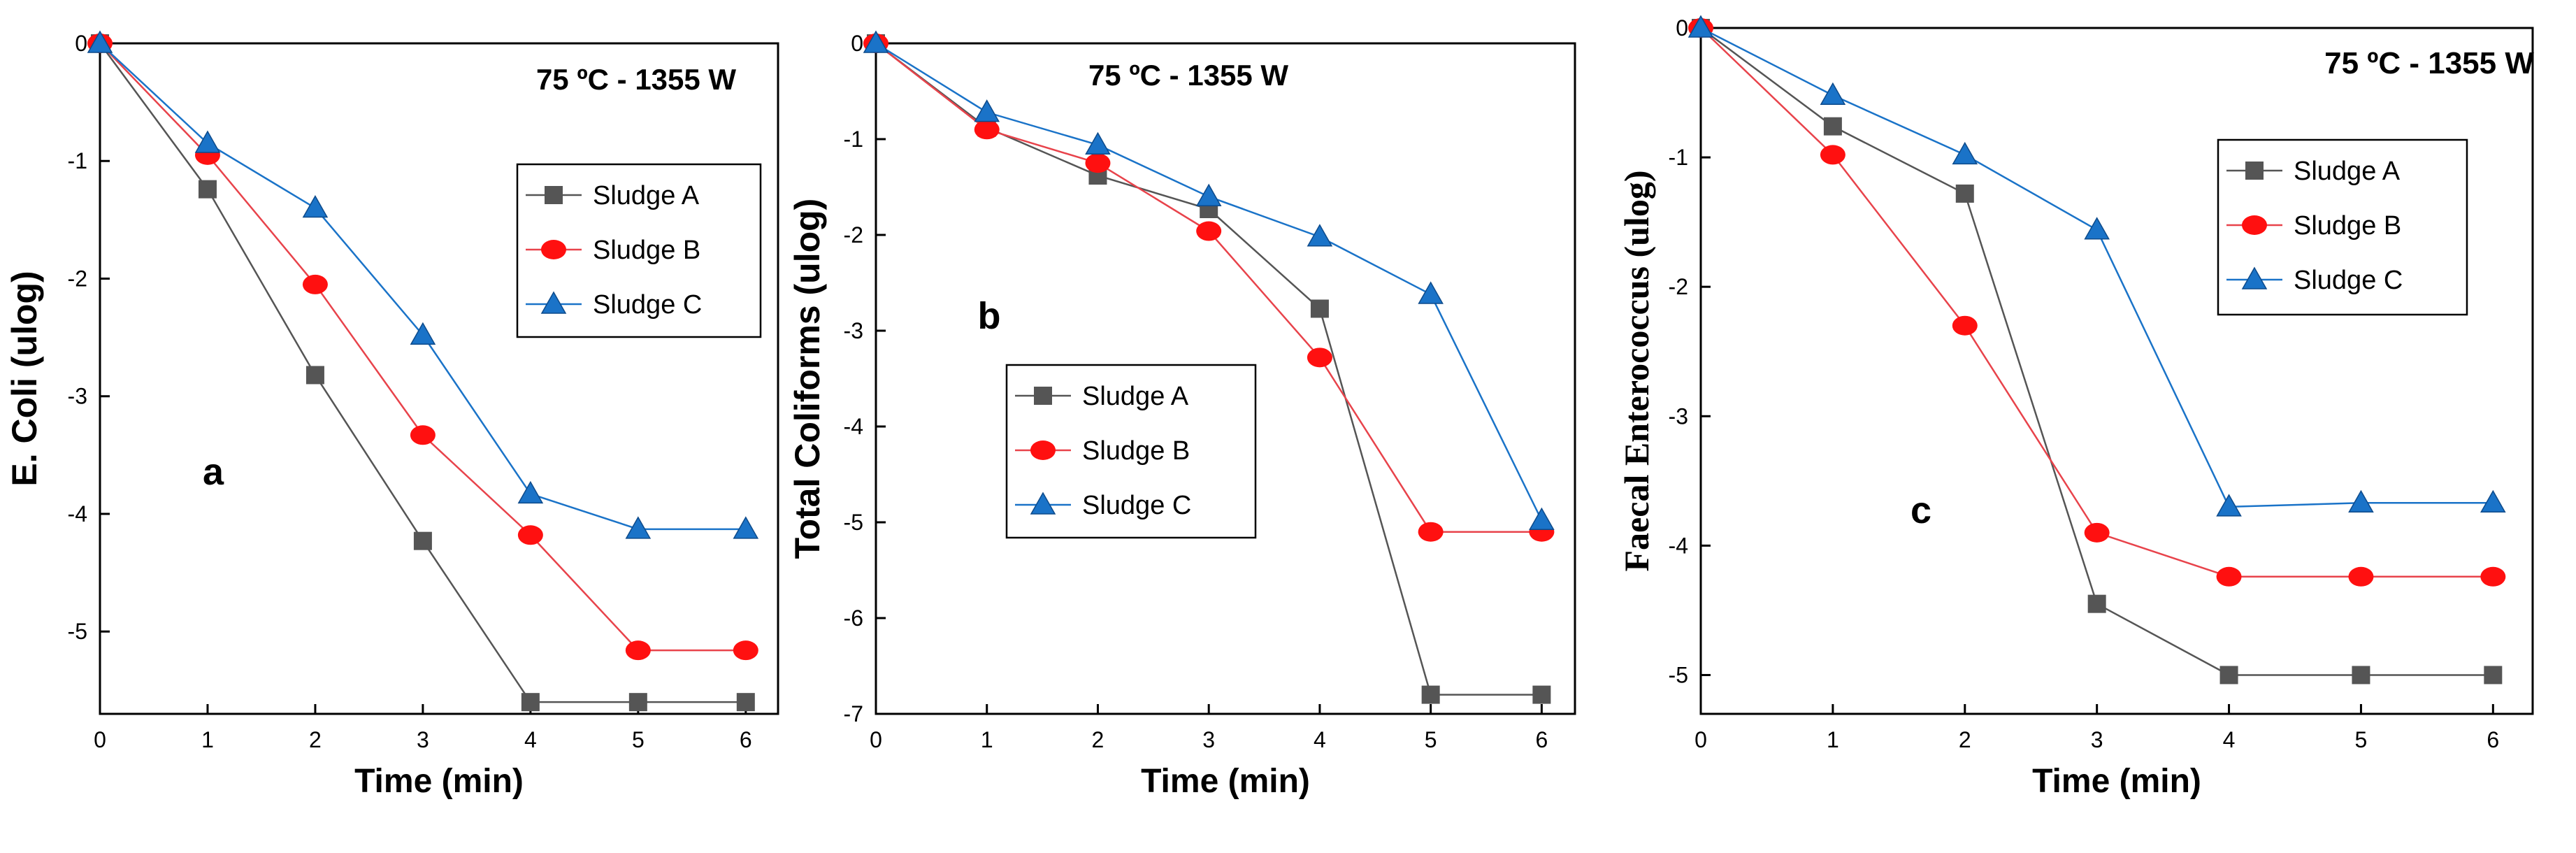  What do you see at coordinates (853, 713) in the screenshot?
I see `y-tick-label: -7` at bounding box center [853, 713].